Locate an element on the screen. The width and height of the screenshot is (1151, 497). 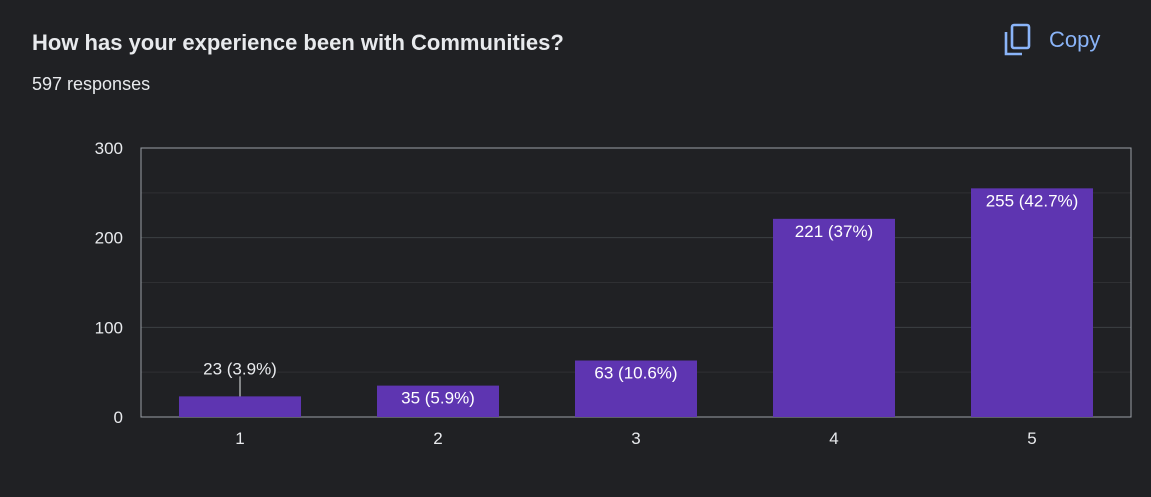
data-label: 63 (10.6%) is located at coordinates (635, 373).